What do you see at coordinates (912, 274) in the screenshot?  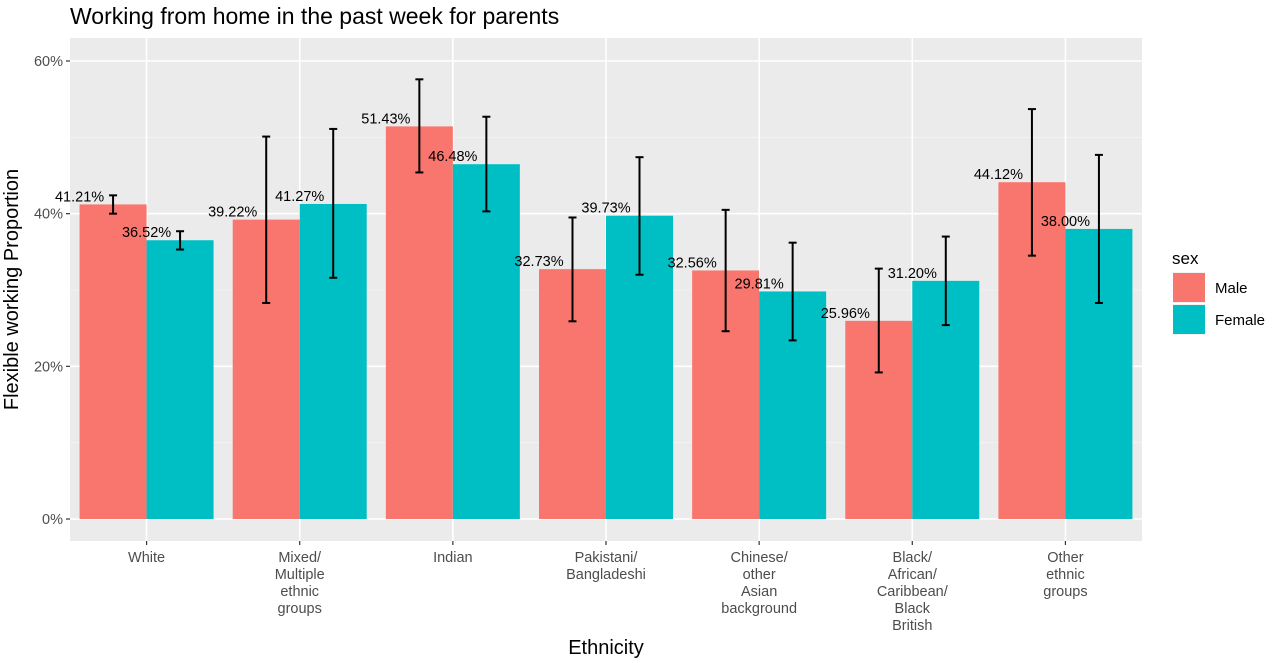 I see `data-label: 31.20%` at bounding box center [912, 274].